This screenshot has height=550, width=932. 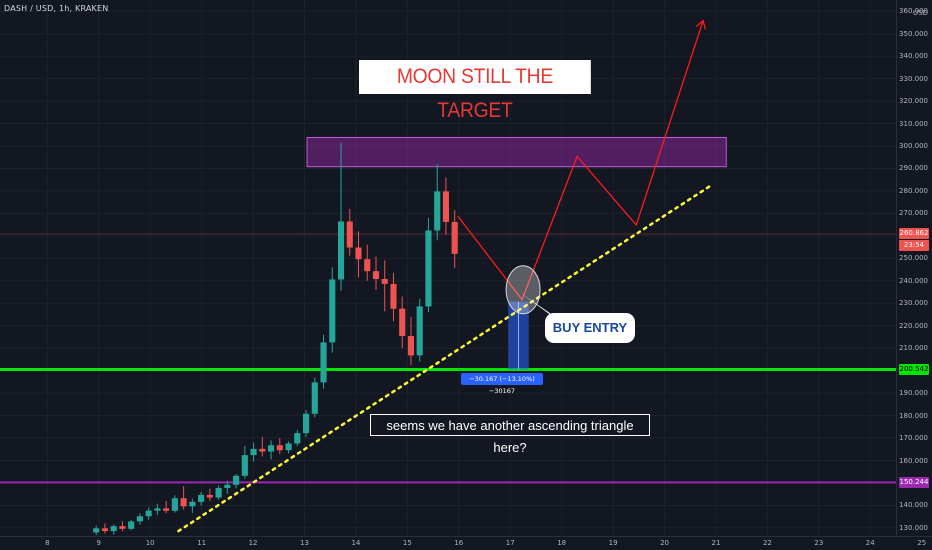 I want to click on price-tick-label: 290.000, so click(x=913, y=168).